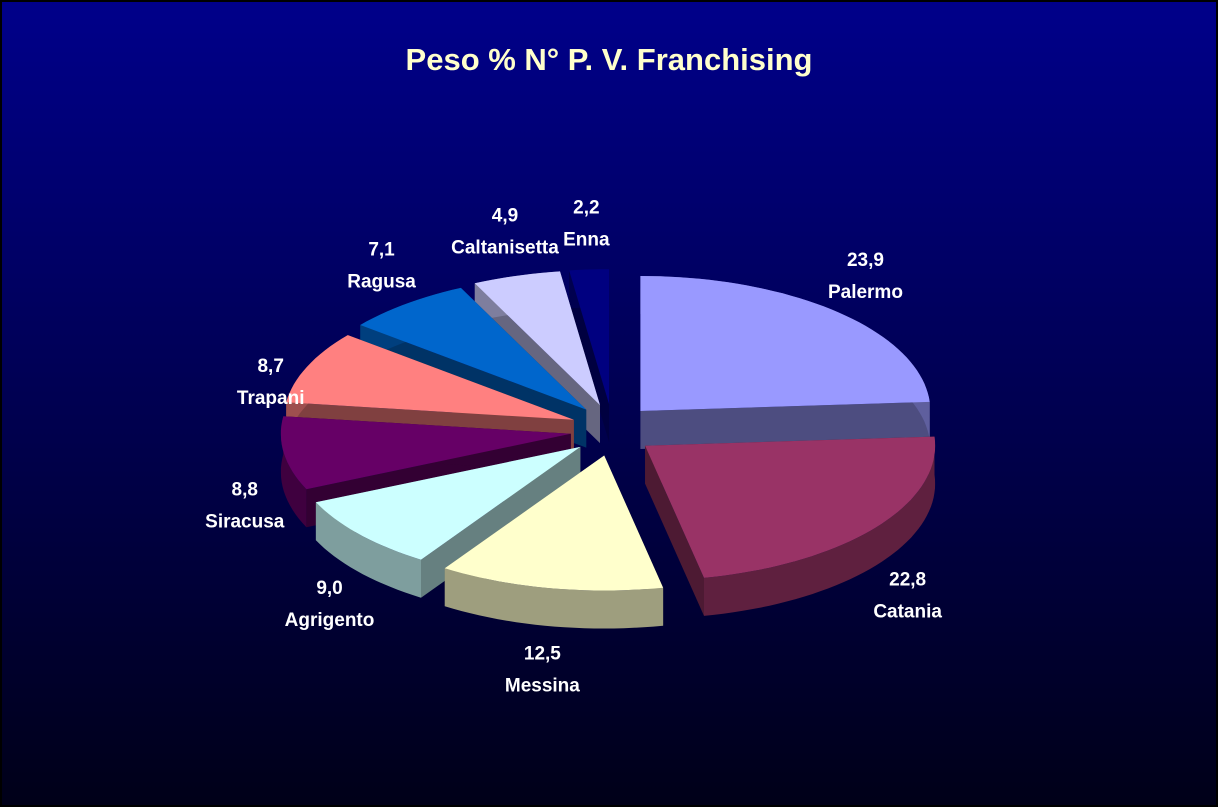 The height and width of the screenshot is (807, 1218). What do you see at coordinates (329, 588) in the screenshot?
I see `data-label: 9,0` at bounding box center [329, 588].